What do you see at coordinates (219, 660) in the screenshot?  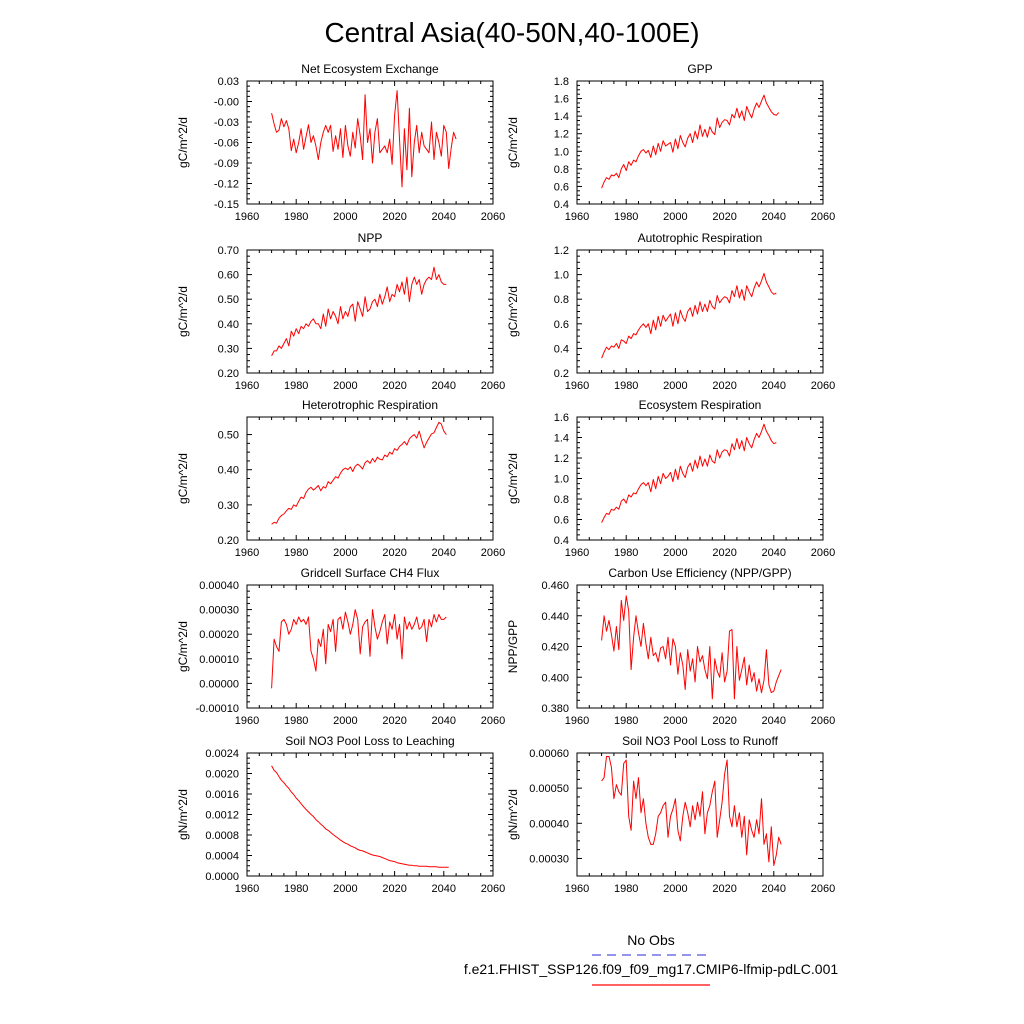 I see `y-tick-label: 0.00010` at bounding box center [219, 660].